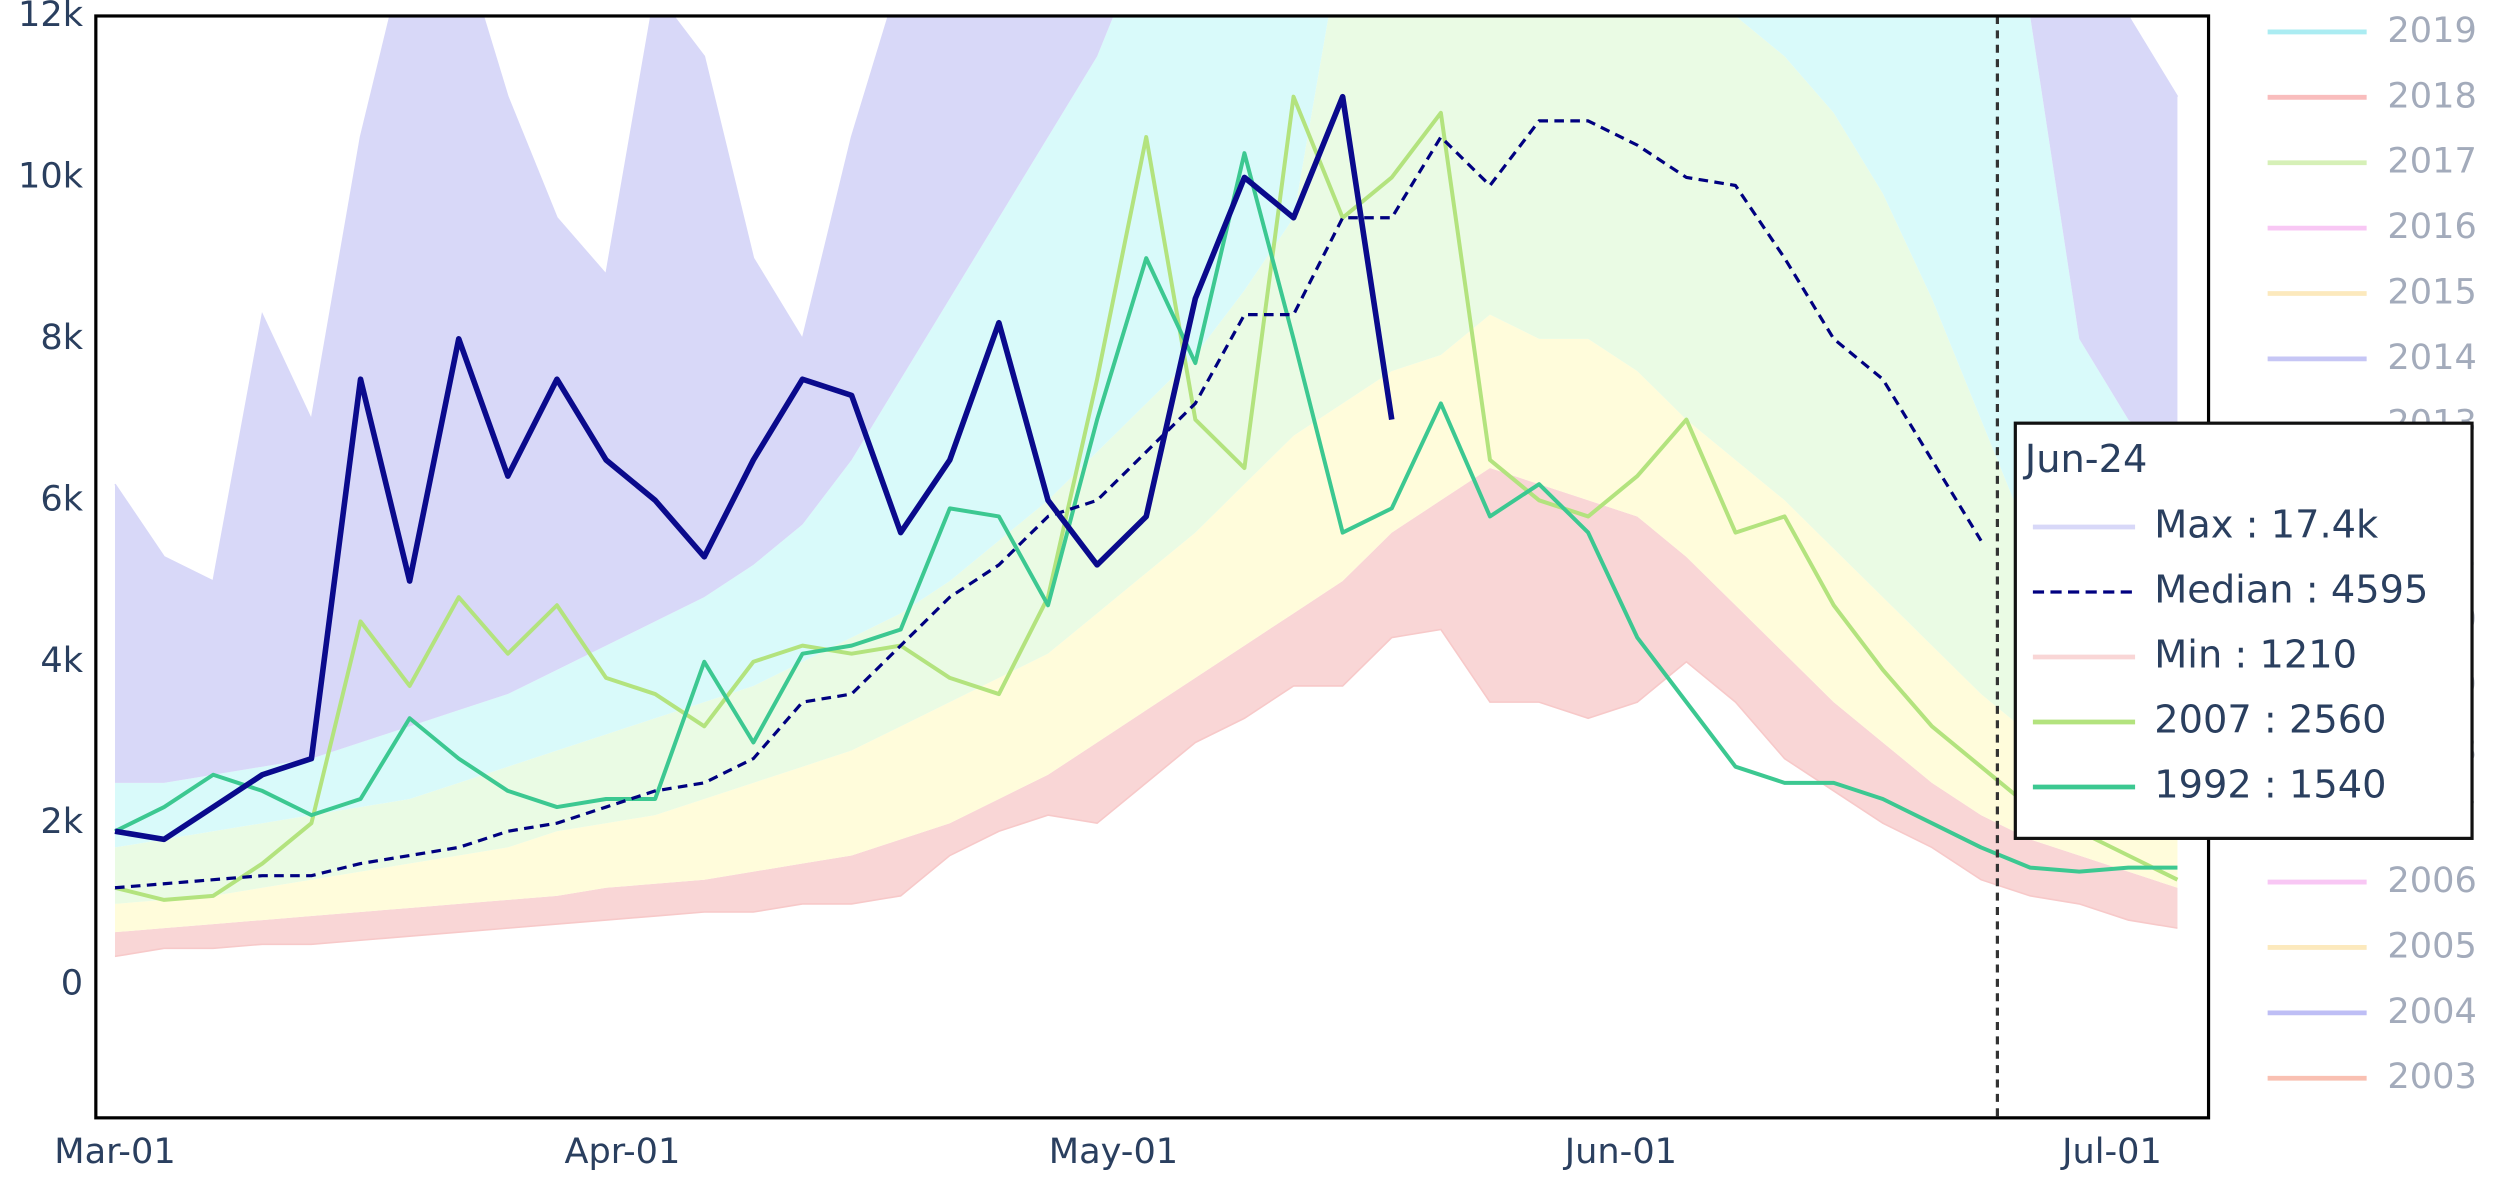  Describe the element at coordinates (61, 498) in the screenshot. I see `y-tick-label: 6k` at that location.